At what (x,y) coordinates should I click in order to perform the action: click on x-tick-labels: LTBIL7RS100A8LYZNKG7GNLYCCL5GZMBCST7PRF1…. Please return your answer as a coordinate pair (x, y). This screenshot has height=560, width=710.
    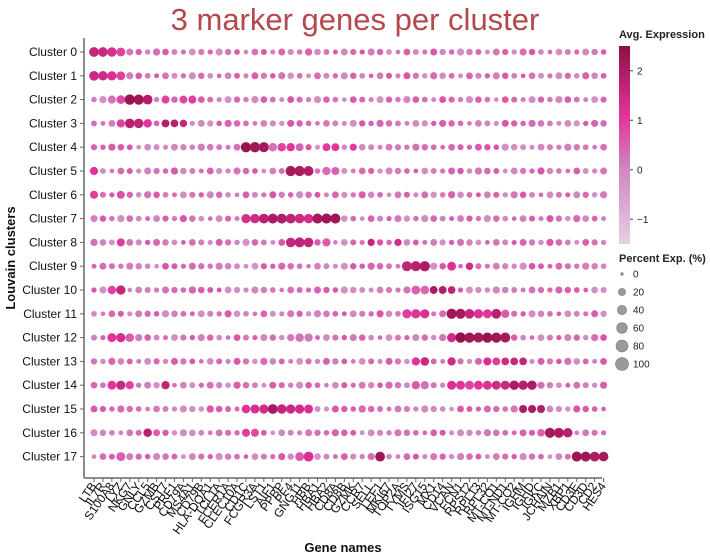
    Looking at the image, I should click on (342, 507).